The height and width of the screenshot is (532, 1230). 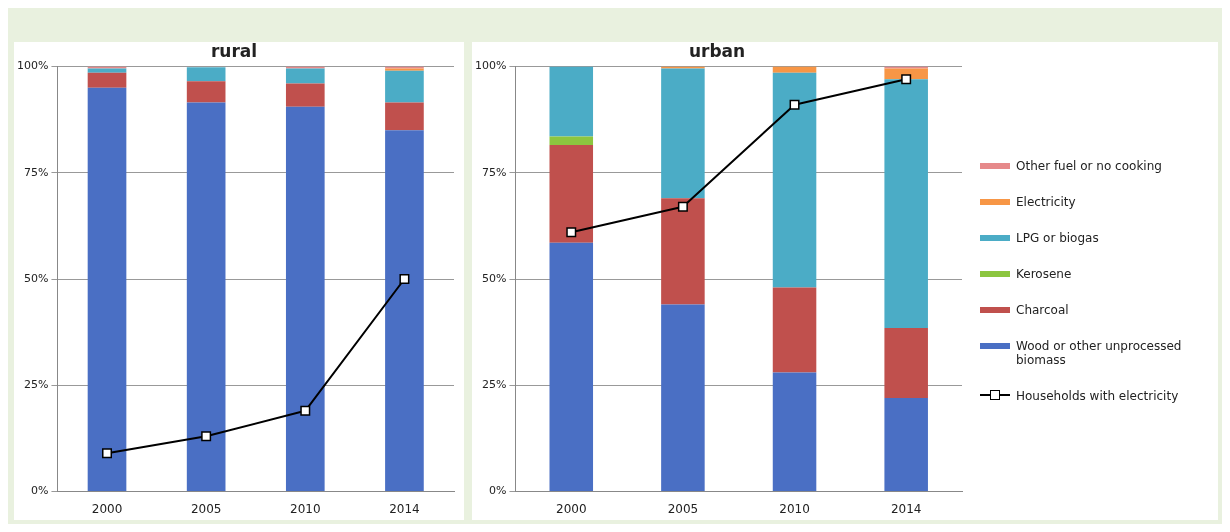 I want to click on legend-label: Kerosene, so click(x=1044, y=274).